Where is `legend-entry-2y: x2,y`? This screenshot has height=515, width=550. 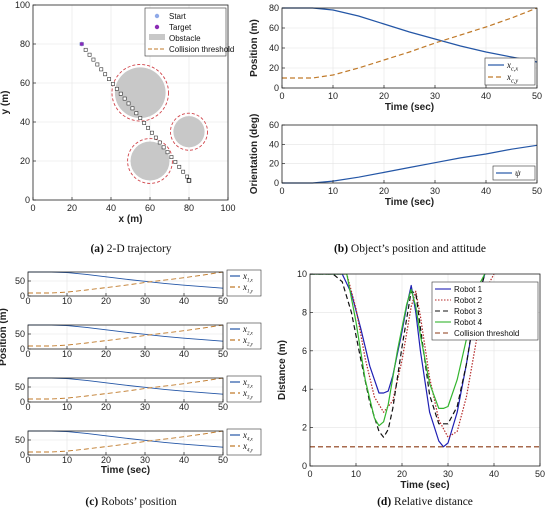
legend-entry-2y: x2,y is located at coordinates (248, 341).